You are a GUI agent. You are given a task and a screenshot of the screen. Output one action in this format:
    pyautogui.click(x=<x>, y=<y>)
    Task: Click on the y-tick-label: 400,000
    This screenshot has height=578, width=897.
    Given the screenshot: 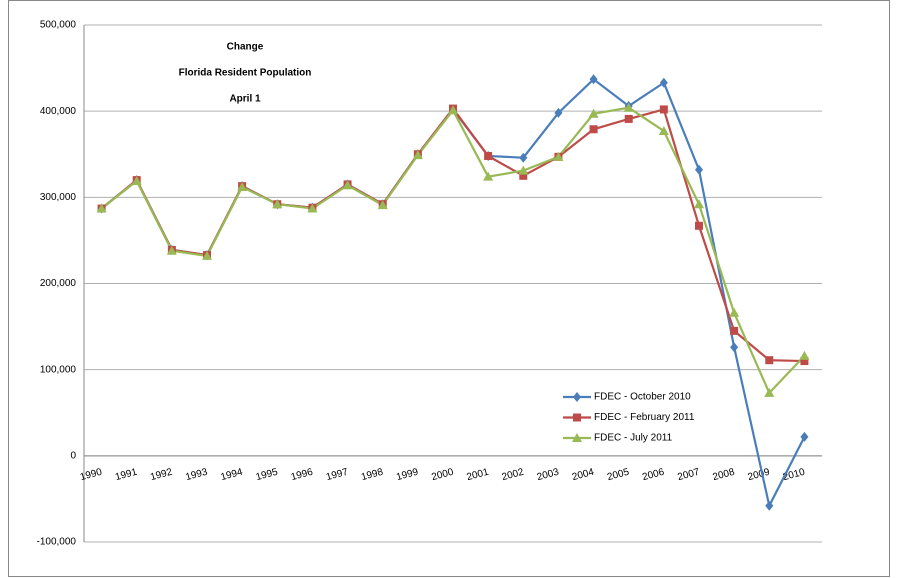 What is the action you would take?
    pyautogui.click(x=58, y=111)
    